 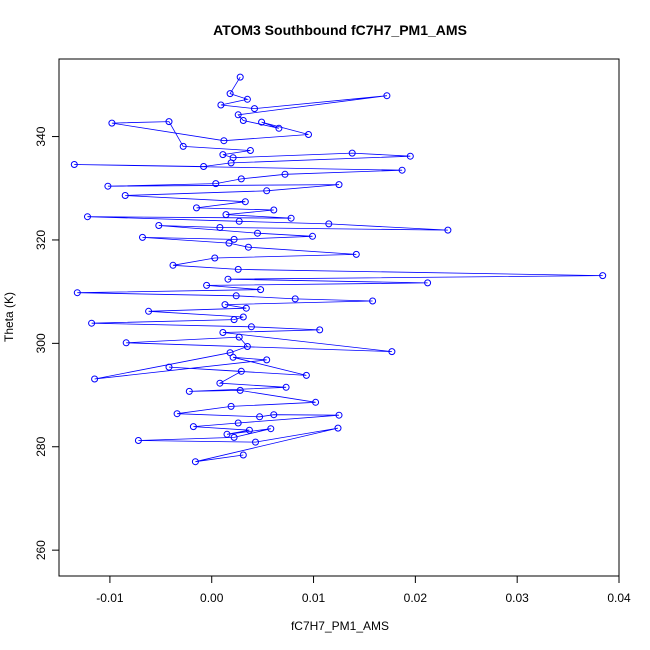 I want to click on y-tick-label: 260, so click(x=41, y=550).